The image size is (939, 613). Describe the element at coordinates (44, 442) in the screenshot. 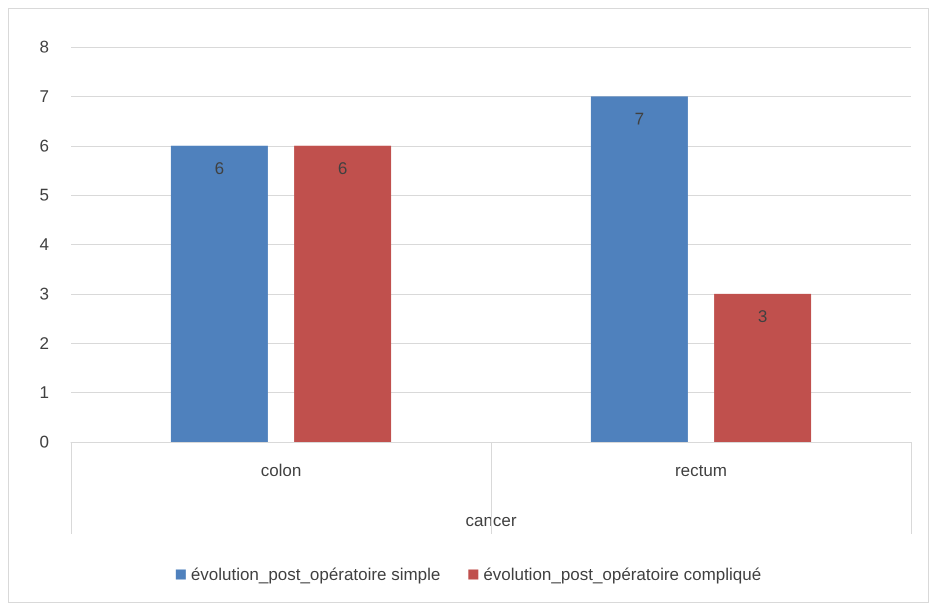

I see `y-tick-label: 0` at that location.